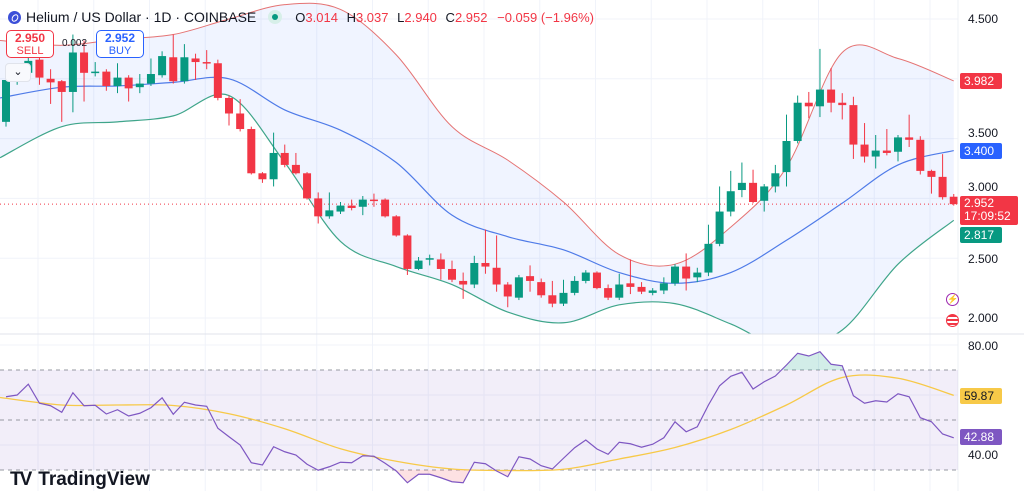 The image size is (1024, 491). What do you see at coordinates (471, 17) in the screenshot?
I see `close-value: 2.952` at bounding box center [471, 17].